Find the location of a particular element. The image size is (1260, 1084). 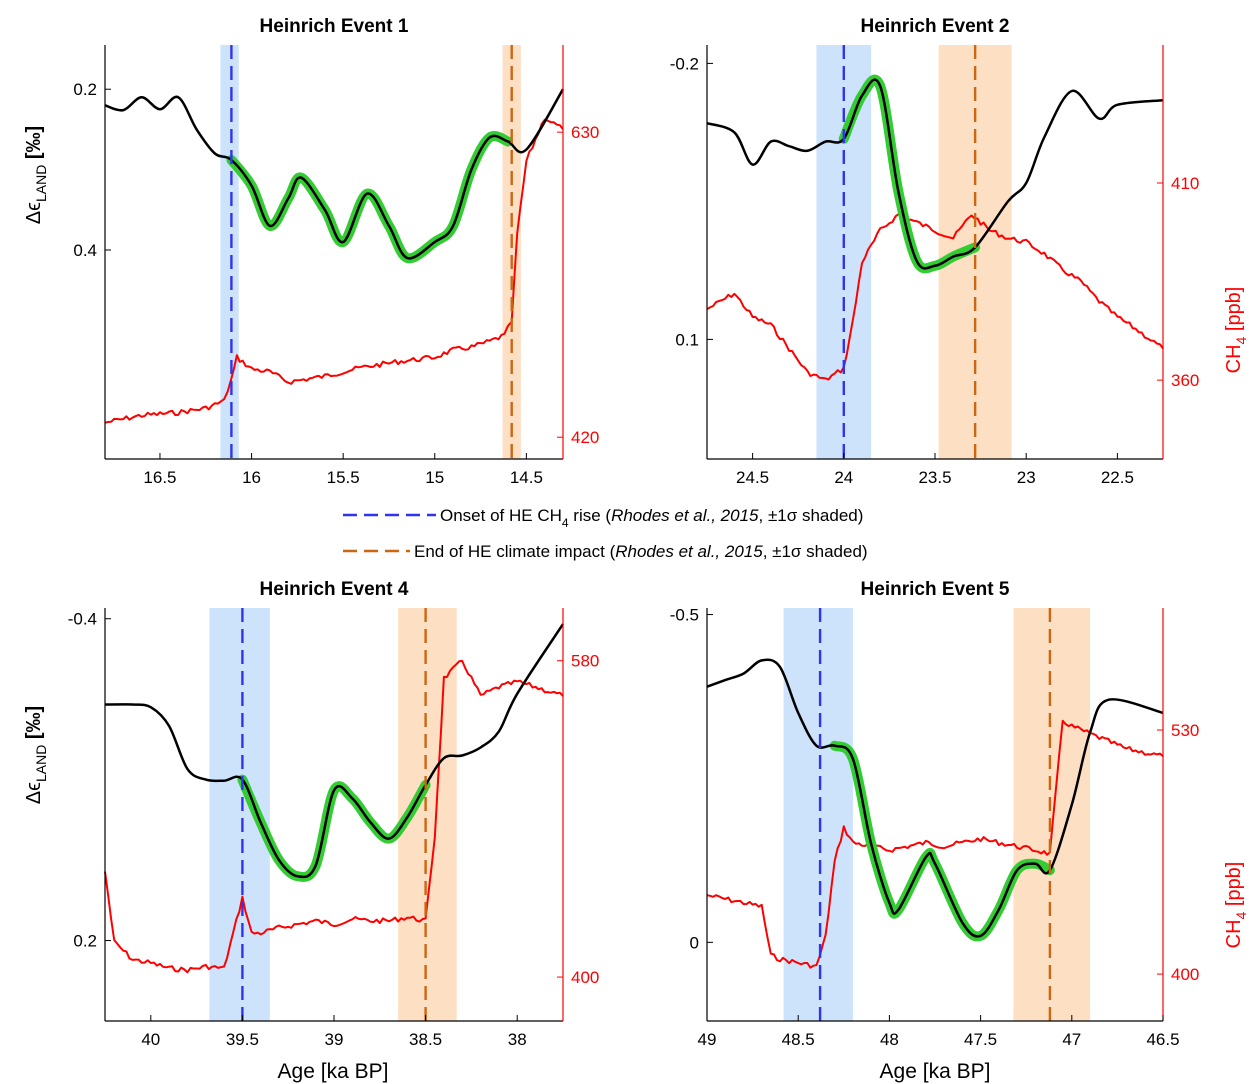

x-tick-label: 48 is located at coordinates (889, 1039).